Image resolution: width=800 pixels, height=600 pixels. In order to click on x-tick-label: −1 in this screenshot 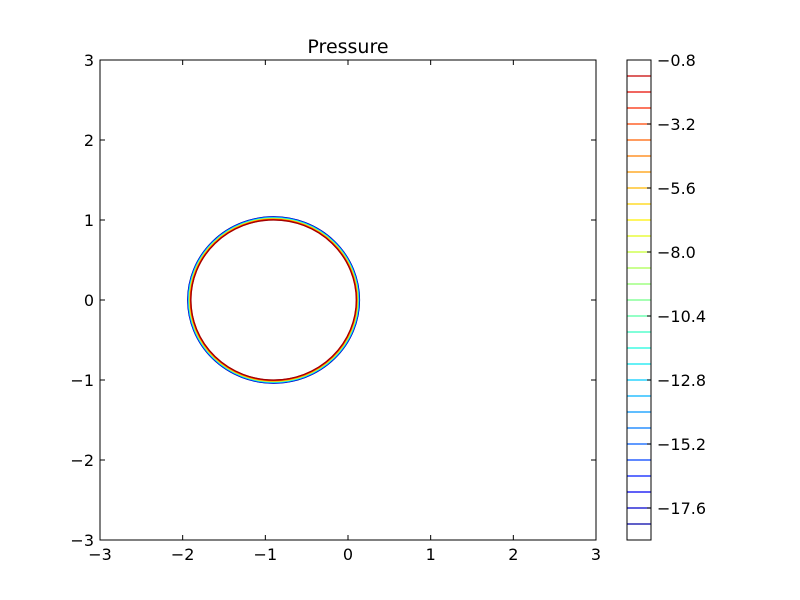, I will do `click(266, 554)`.